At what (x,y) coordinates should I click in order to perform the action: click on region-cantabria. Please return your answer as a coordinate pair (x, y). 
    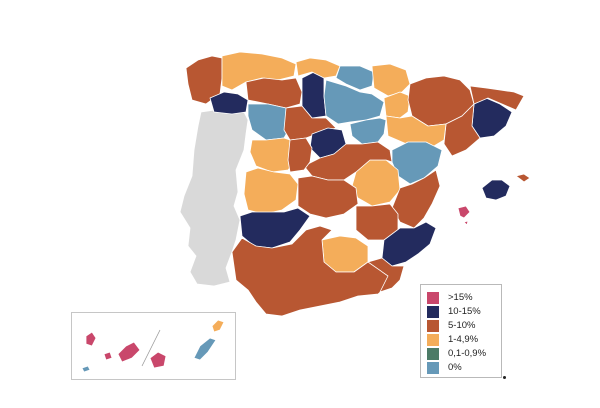
    Looking at the image, I should click on (318, 68).